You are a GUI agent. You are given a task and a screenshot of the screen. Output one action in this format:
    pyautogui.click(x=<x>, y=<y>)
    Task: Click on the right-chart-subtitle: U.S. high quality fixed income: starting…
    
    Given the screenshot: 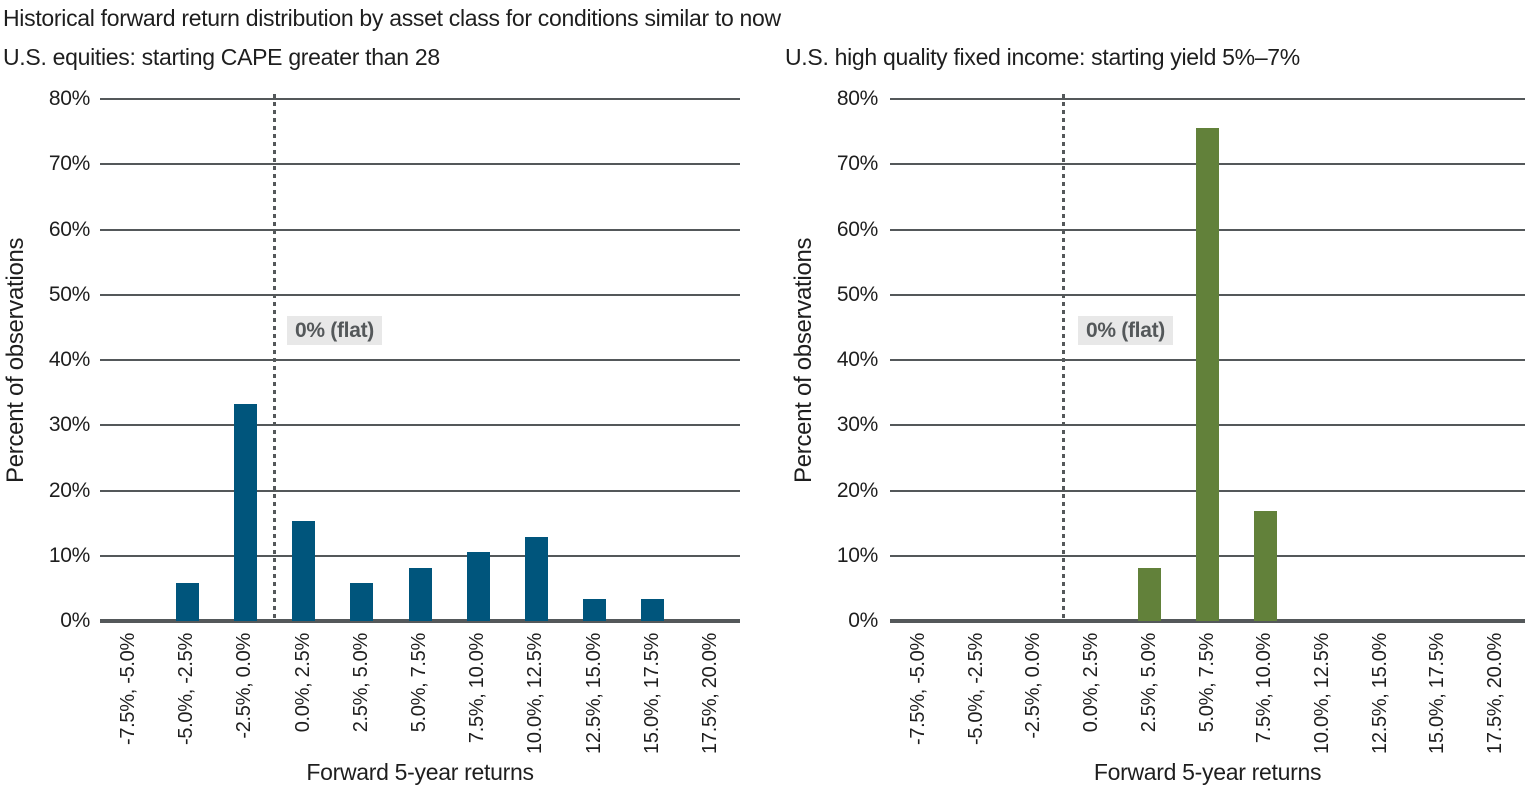 What is the action you would take?
    pyautogui.click(x=1042, y=57)
    